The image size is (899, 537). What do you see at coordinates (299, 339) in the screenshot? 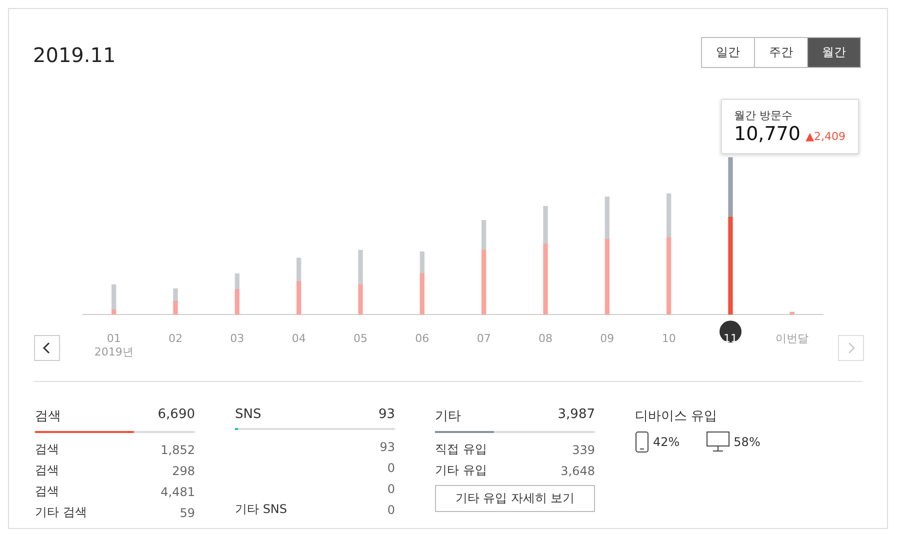
I see `x-tick-label: 04` at bounding box center [299, 339].